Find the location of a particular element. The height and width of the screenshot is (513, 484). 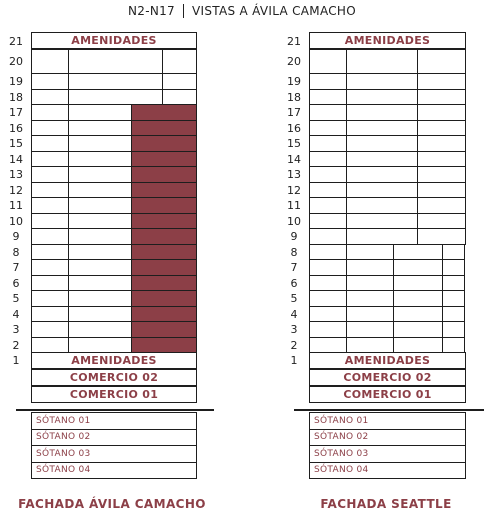

title-code: N2-N17 is located at coordinates (151, 11).